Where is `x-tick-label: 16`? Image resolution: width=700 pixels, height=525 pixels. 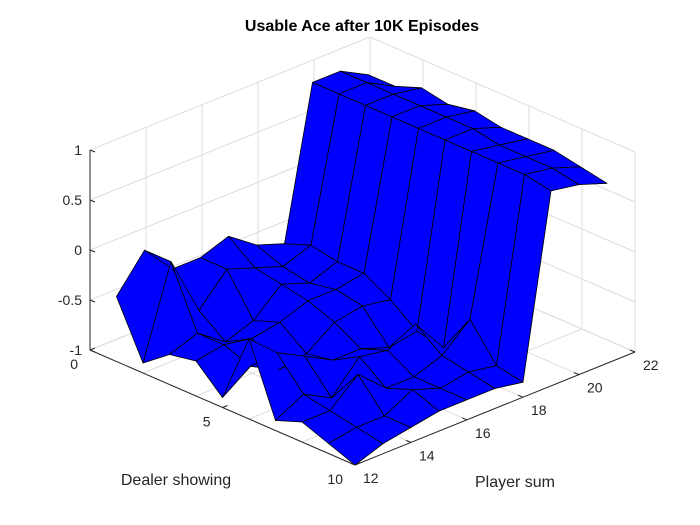
x-tick-label: 16 is located at coordinates (483, 433).